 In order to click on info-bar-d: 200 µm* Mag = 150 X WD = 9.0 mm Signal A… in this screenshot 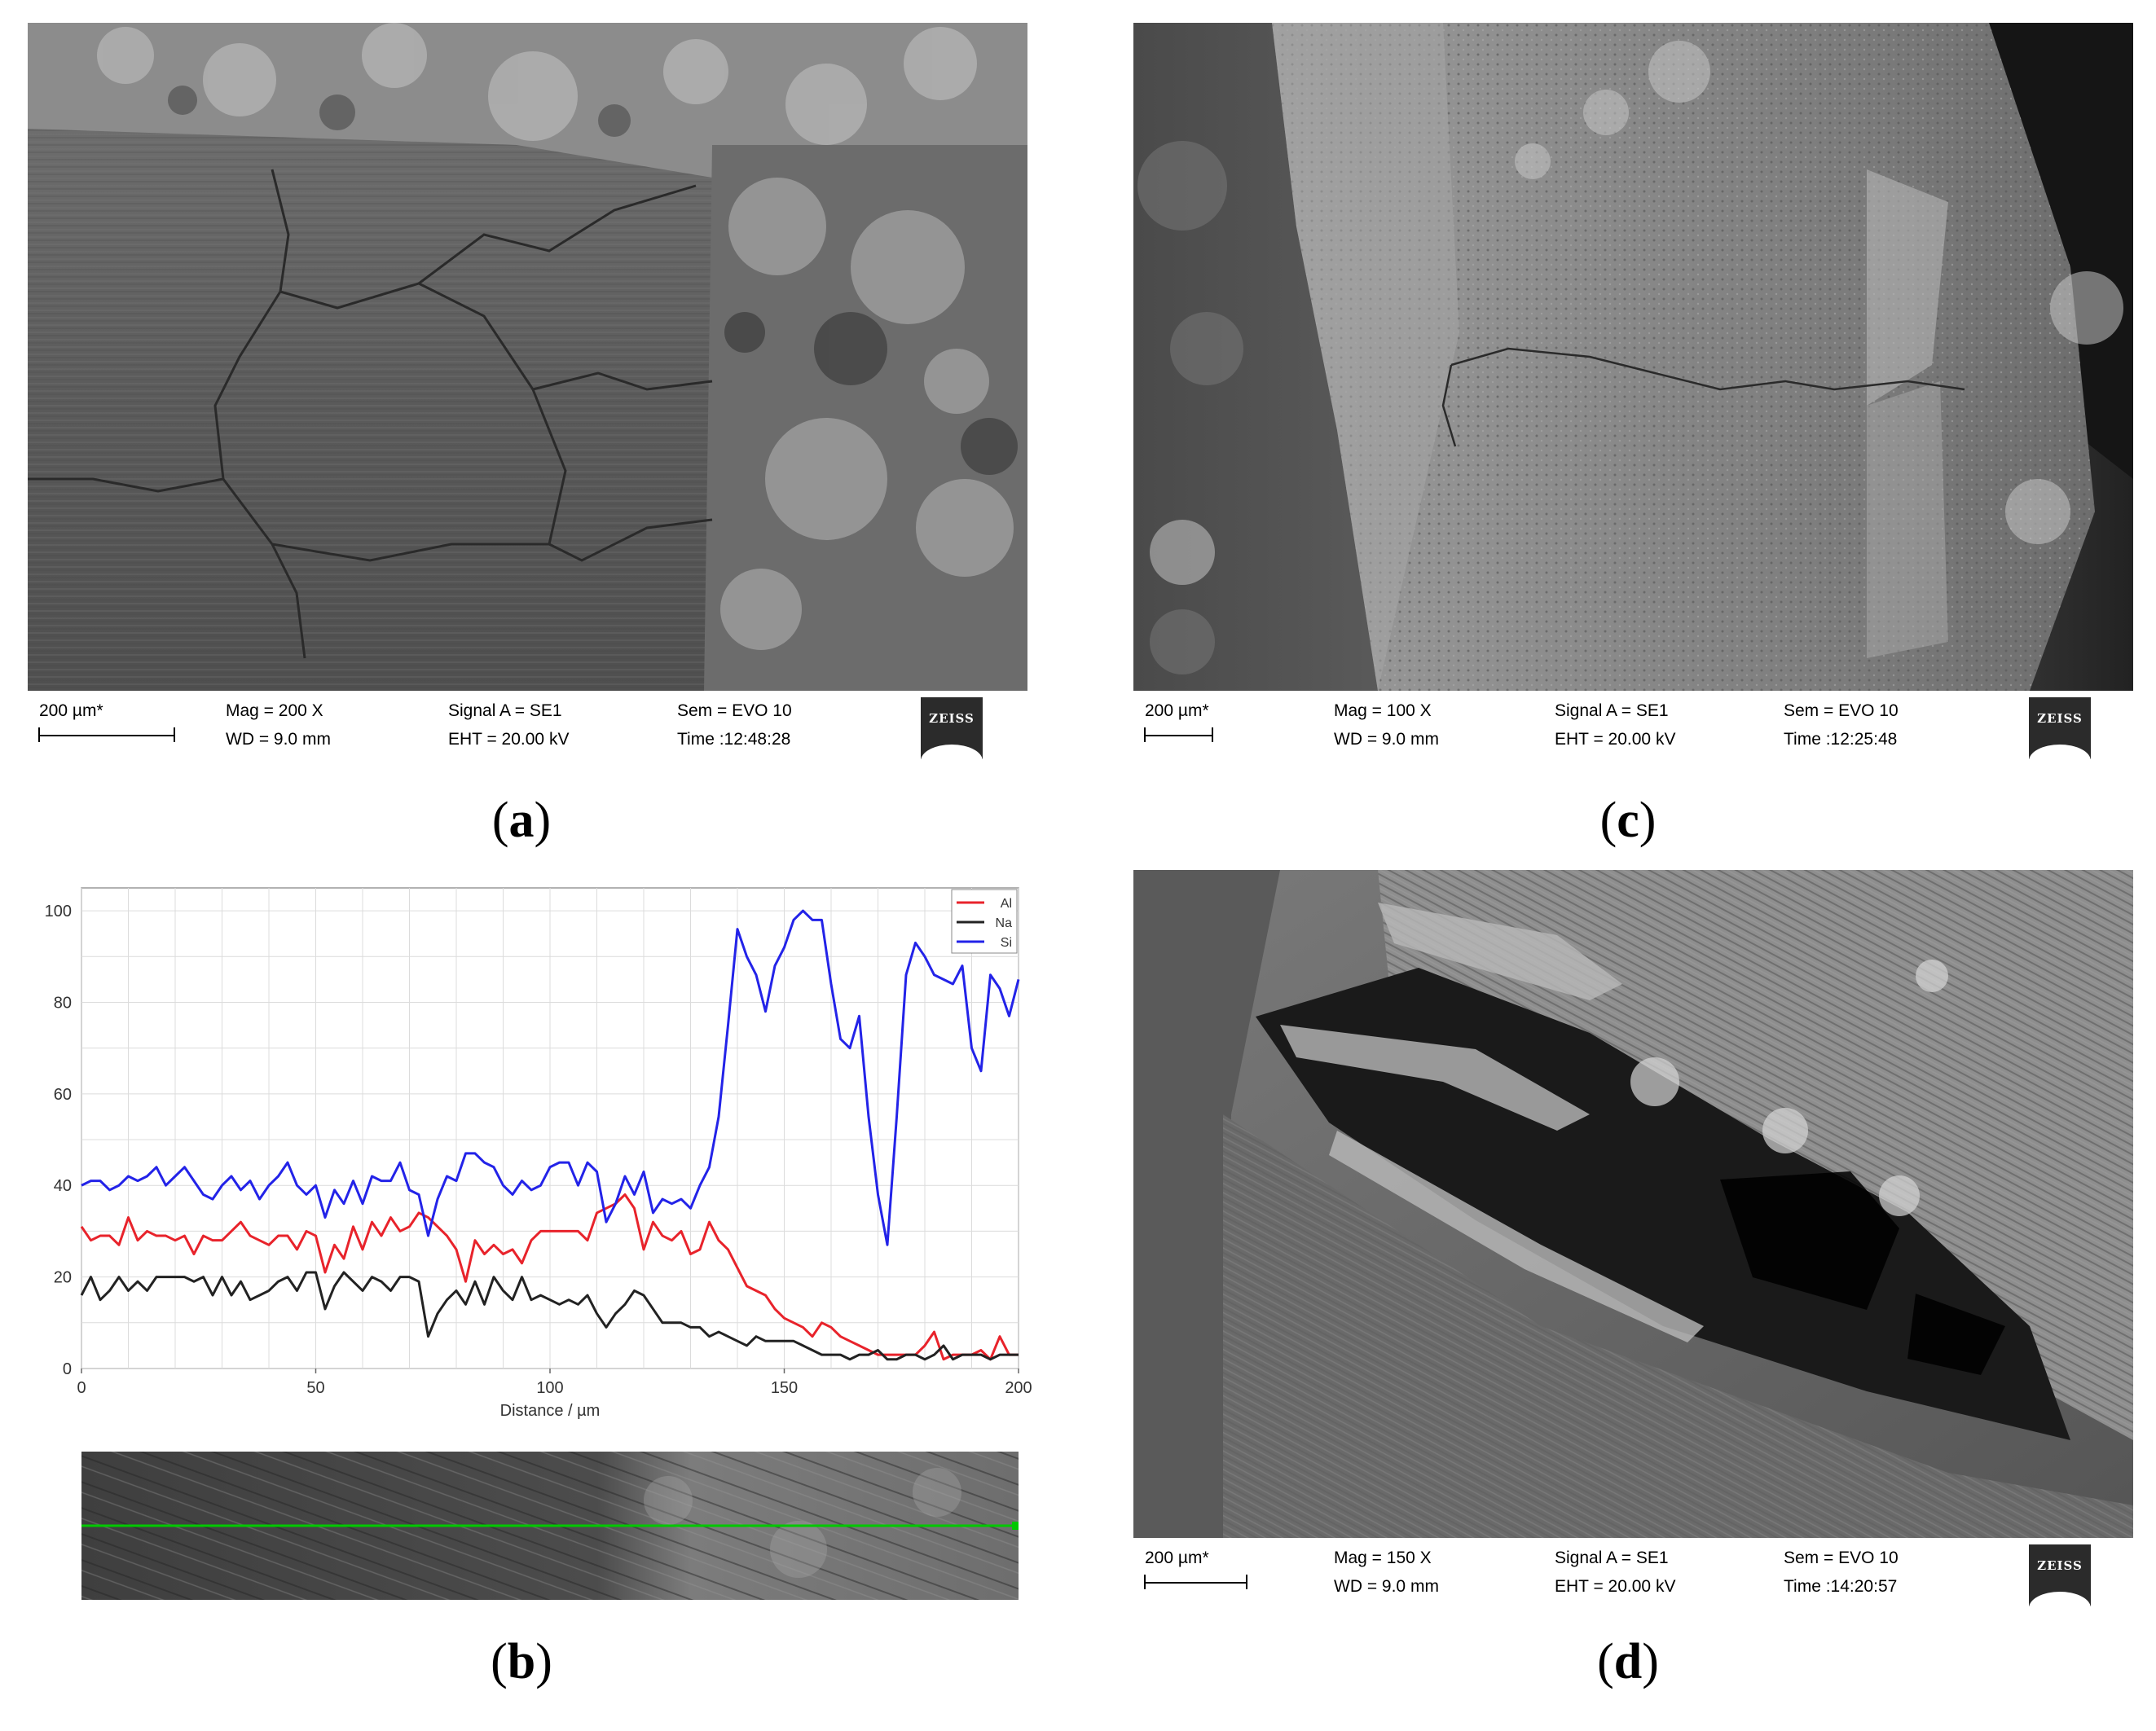, I will do `click(1633, 1575)`.